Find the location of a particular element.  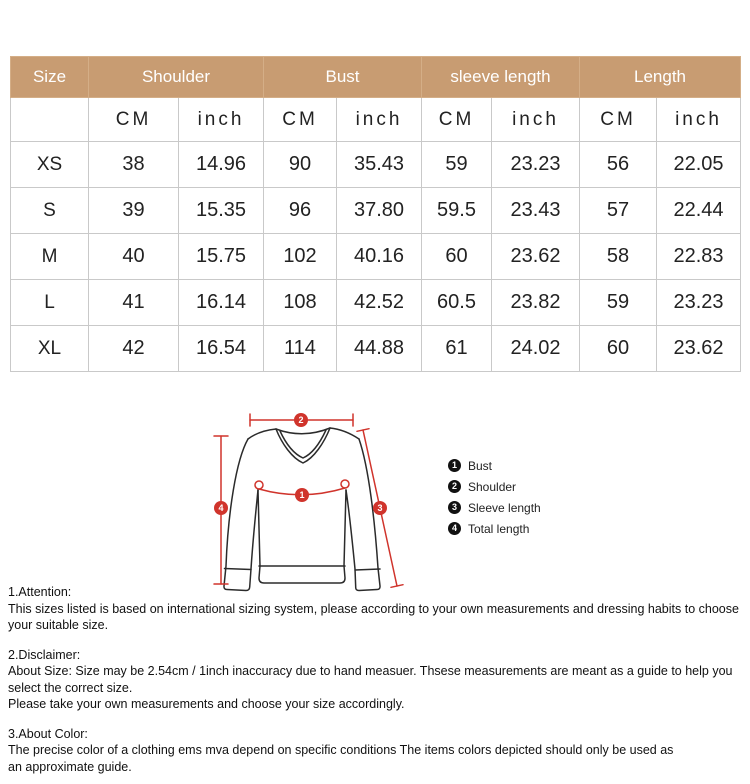

col-header-shoulder: Shoulder is located at coordinates (176, 77).